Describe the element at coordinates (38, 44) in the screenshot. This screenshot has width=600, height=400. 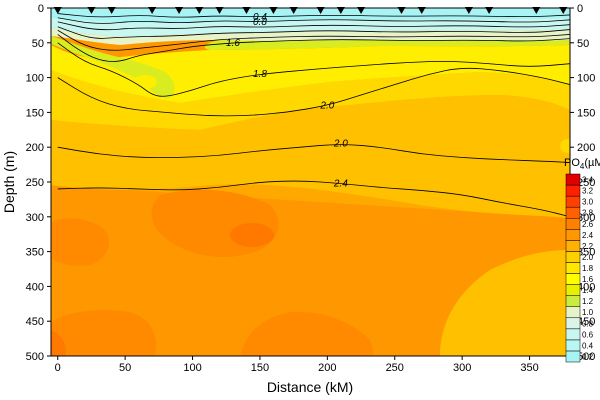
I see `y-tick-label-left: 50` at that location.